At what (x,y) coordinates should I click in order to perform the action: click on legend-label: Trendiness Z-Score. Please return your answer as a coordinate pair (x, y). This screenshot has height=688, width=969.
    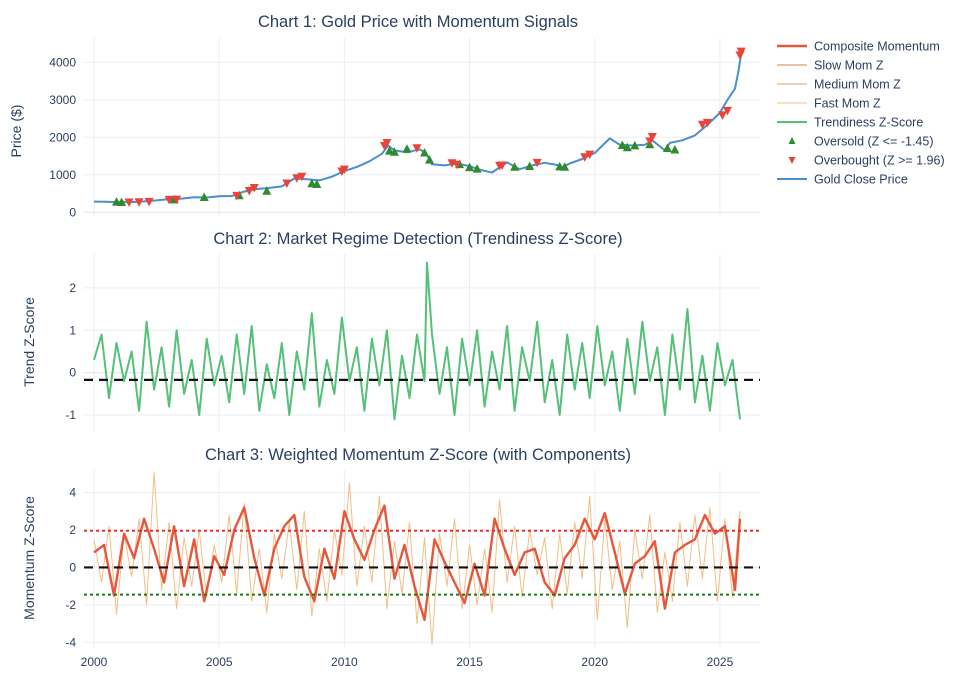
    Looking at the image, I should click on (868, 123).